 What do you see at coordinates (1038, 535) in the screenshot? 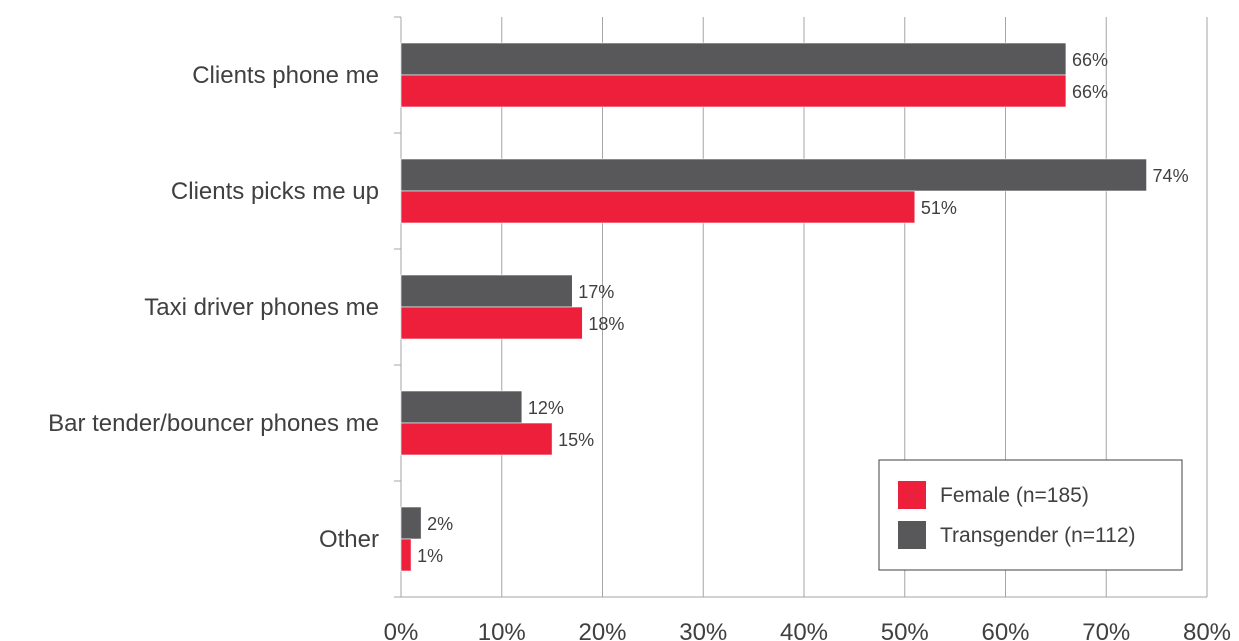
I see `legend-label-transgender: Transgender (n=112)` at bounding box center [1038, 535].